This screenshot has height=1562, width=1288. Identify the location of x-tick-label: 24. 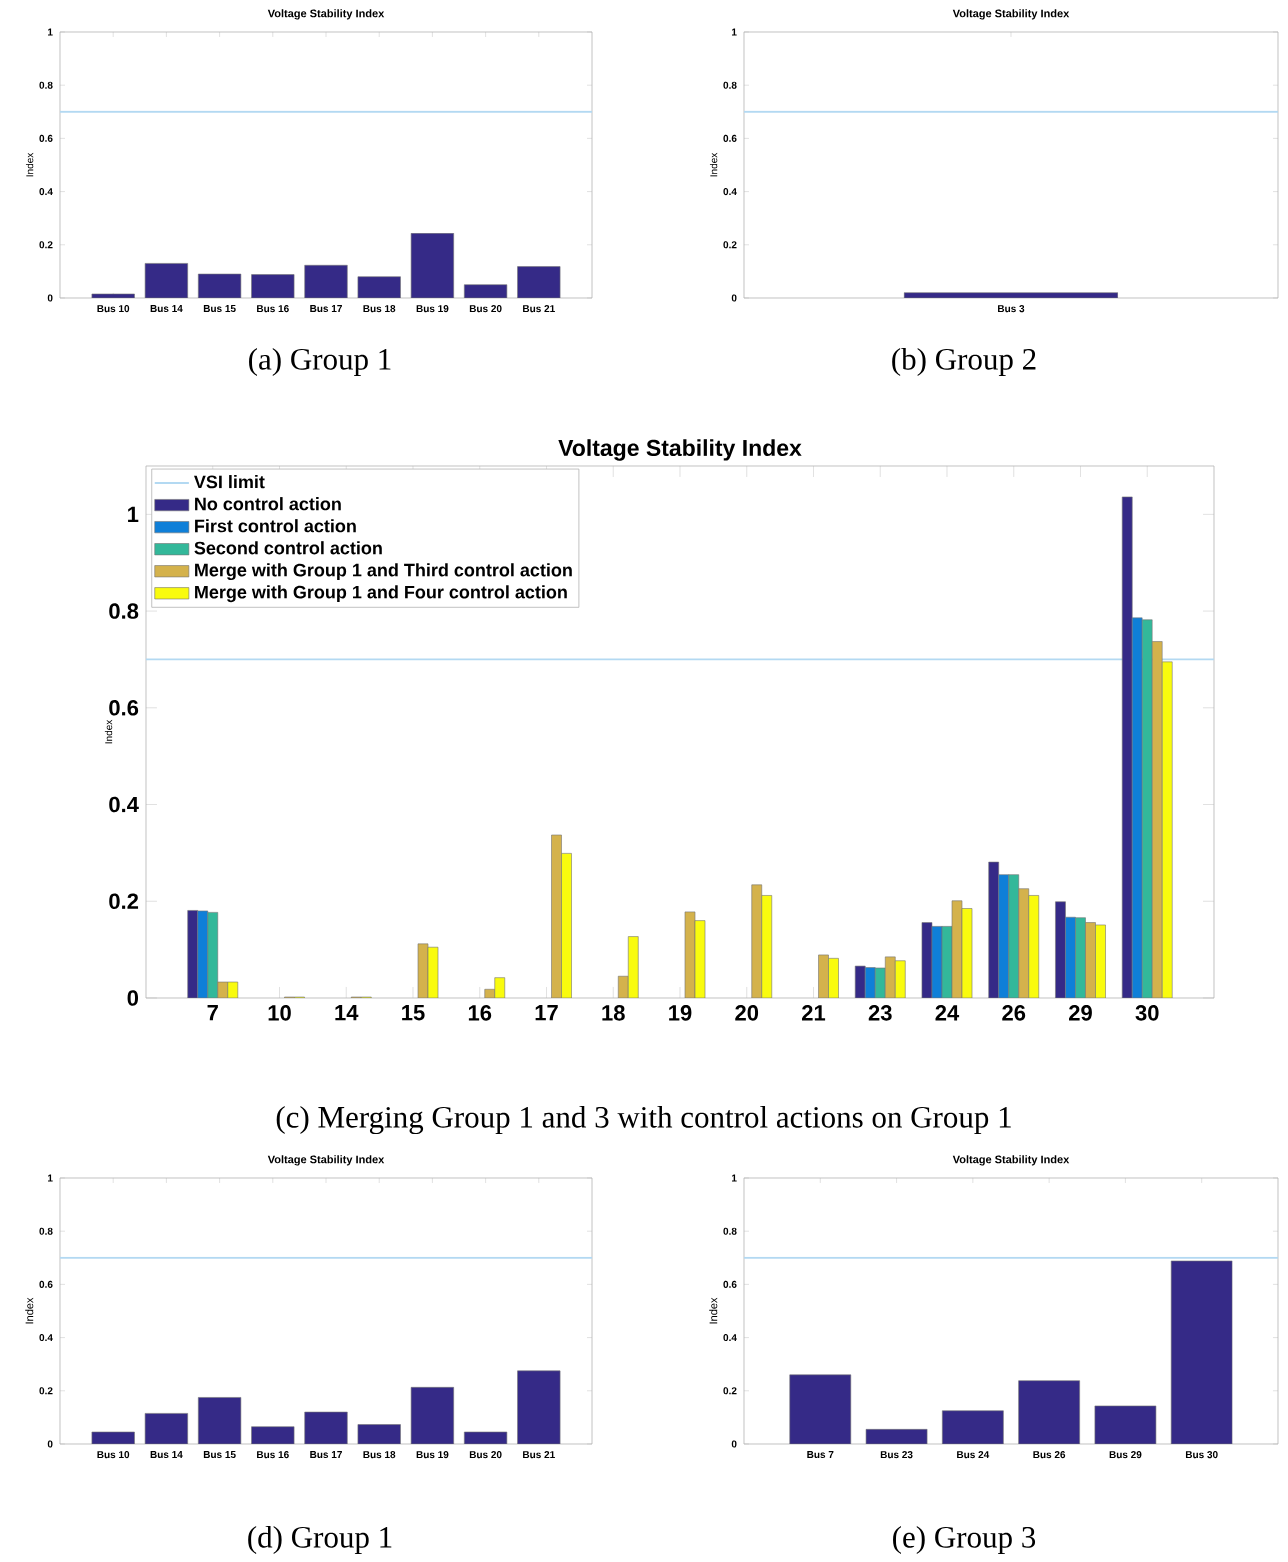
(947, 1013).